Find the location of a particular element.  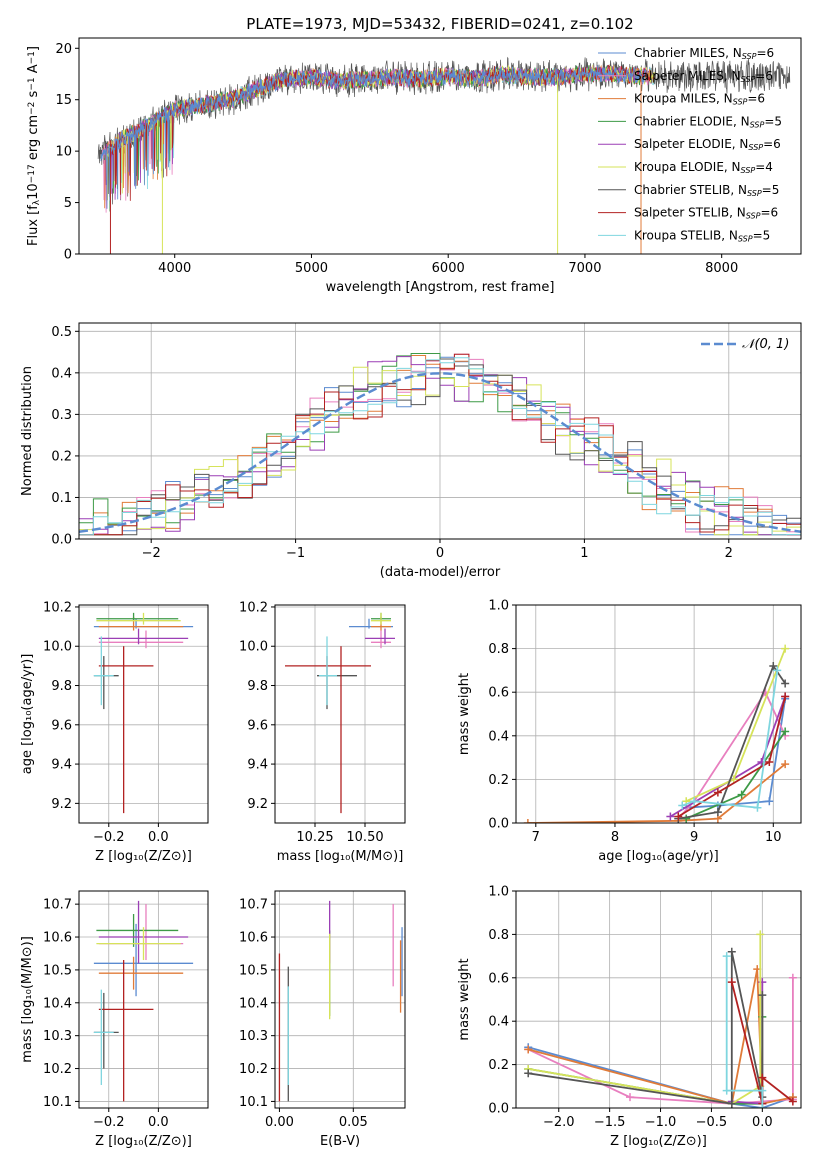

x-tick-label: −0.5 is located at coordinates (712, 1122).